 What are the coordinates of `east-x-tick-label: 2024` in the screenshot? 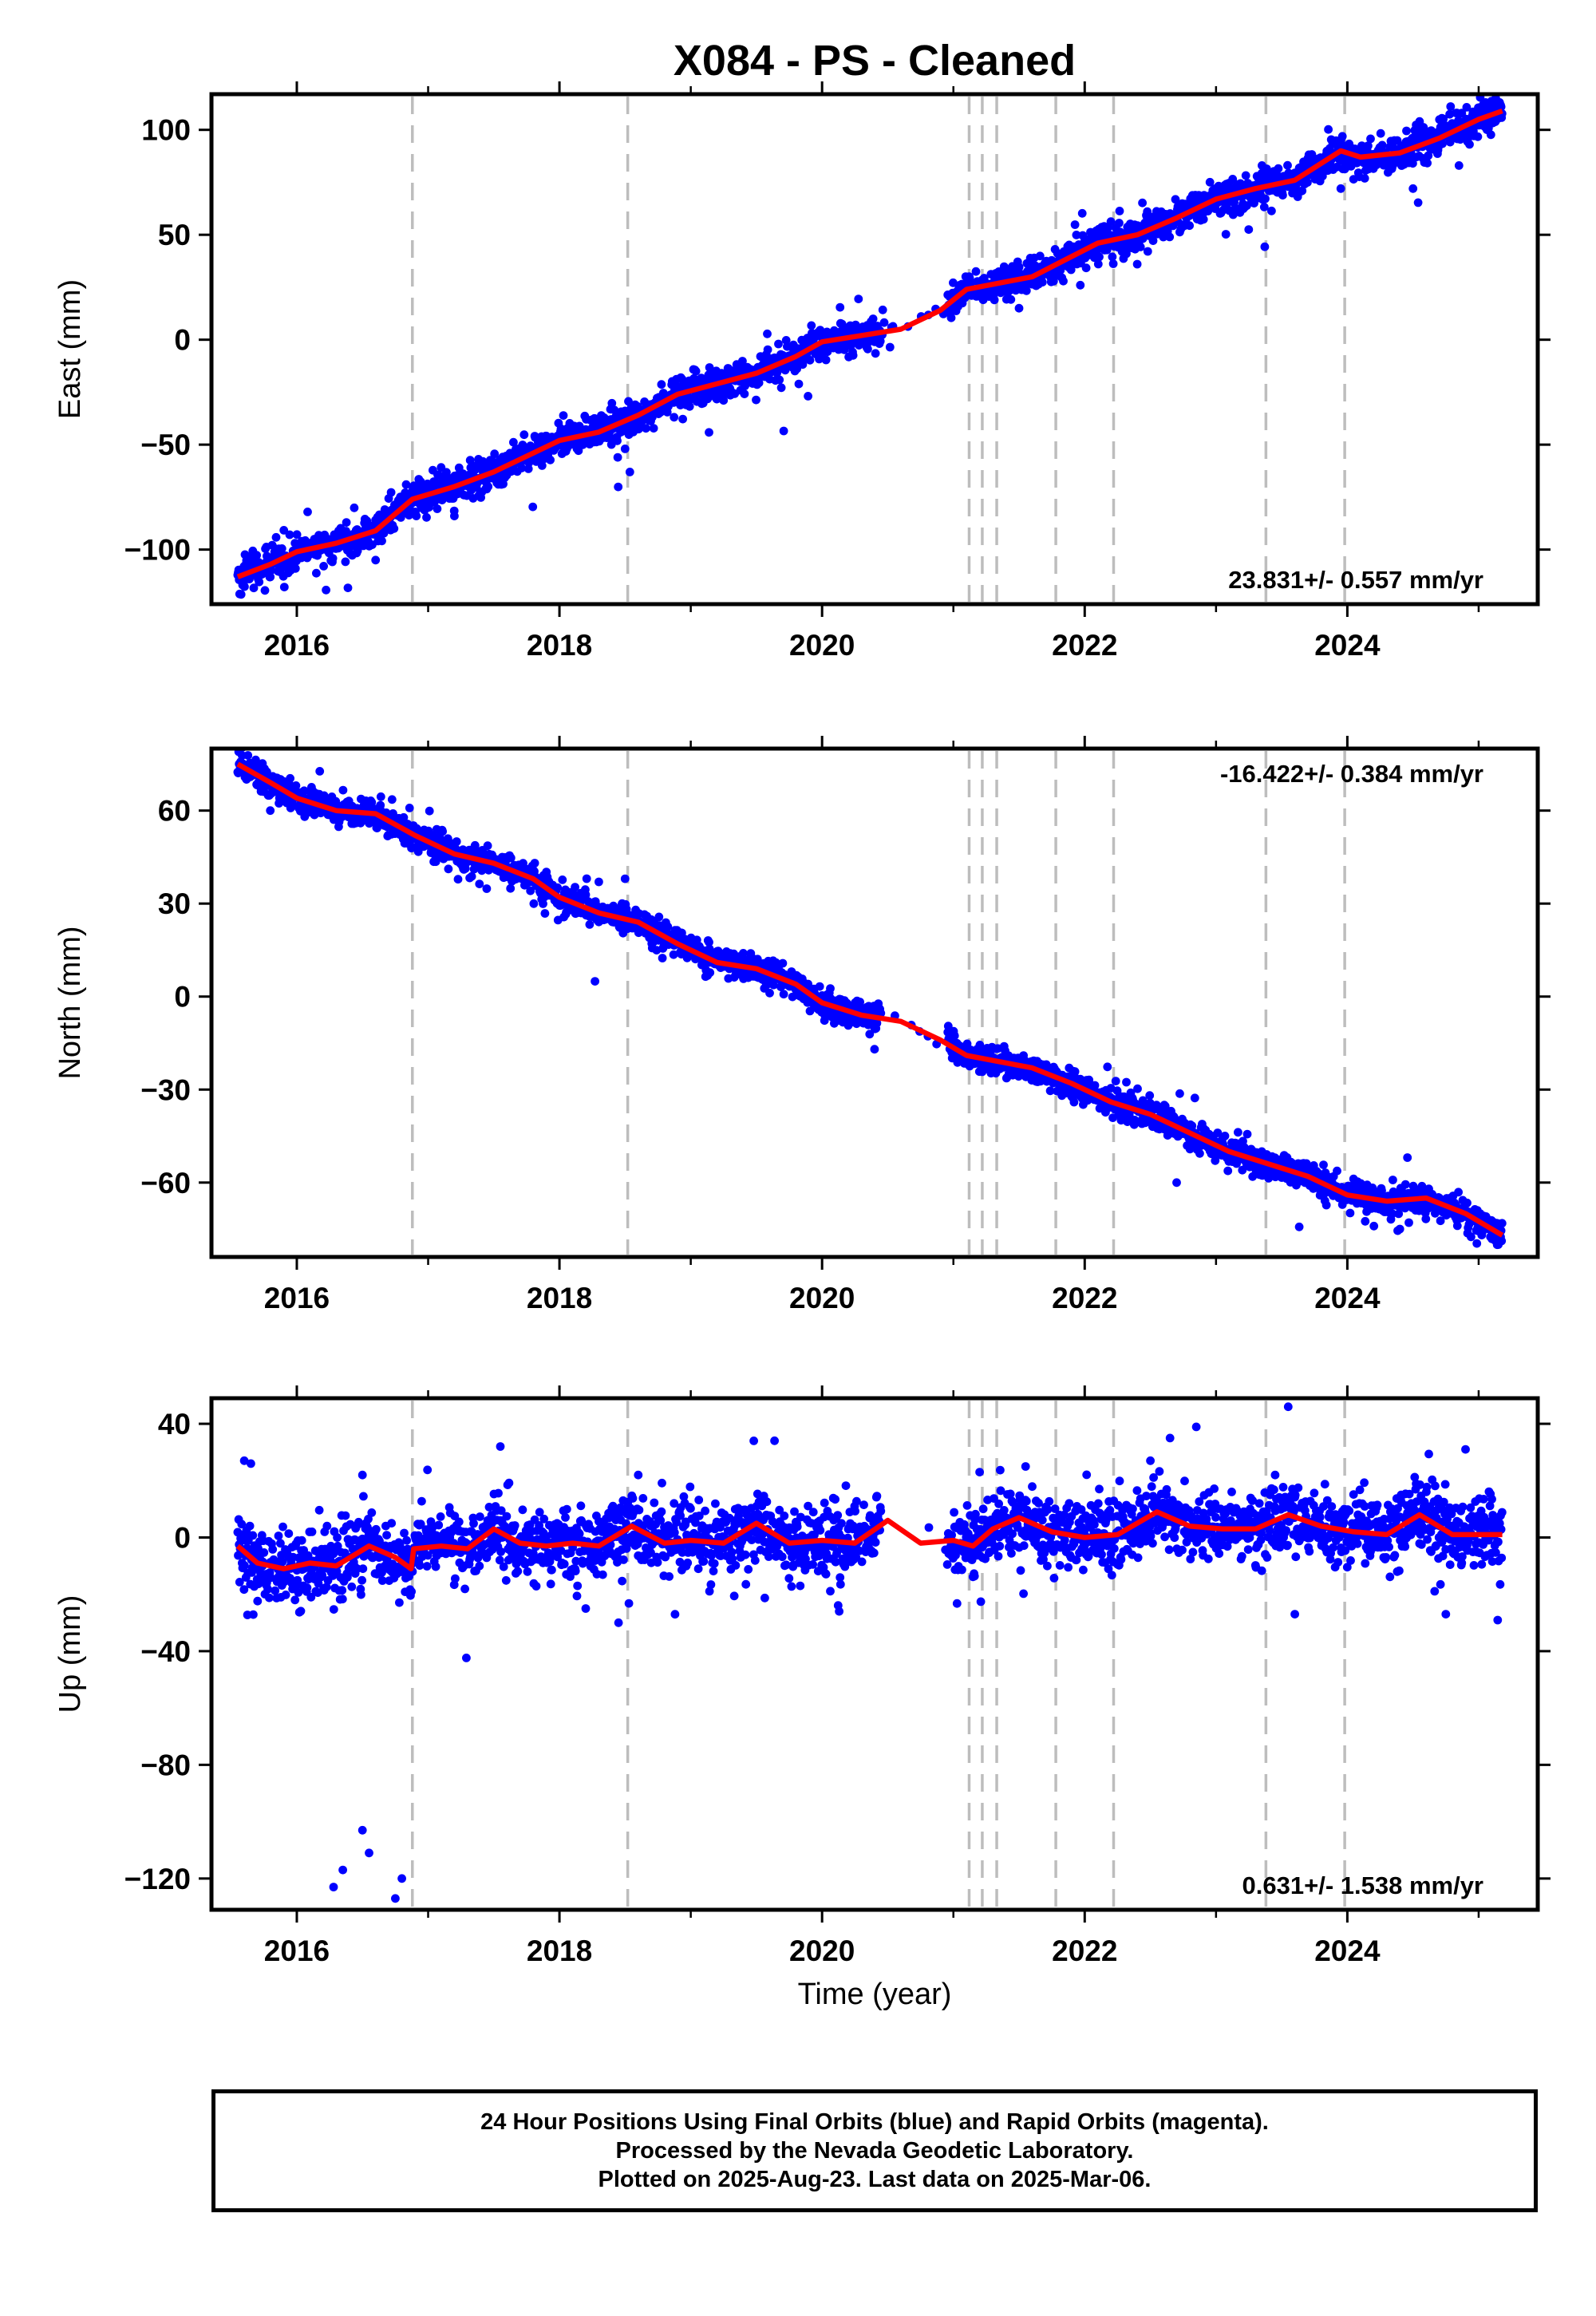 It's located at (1347, 645).